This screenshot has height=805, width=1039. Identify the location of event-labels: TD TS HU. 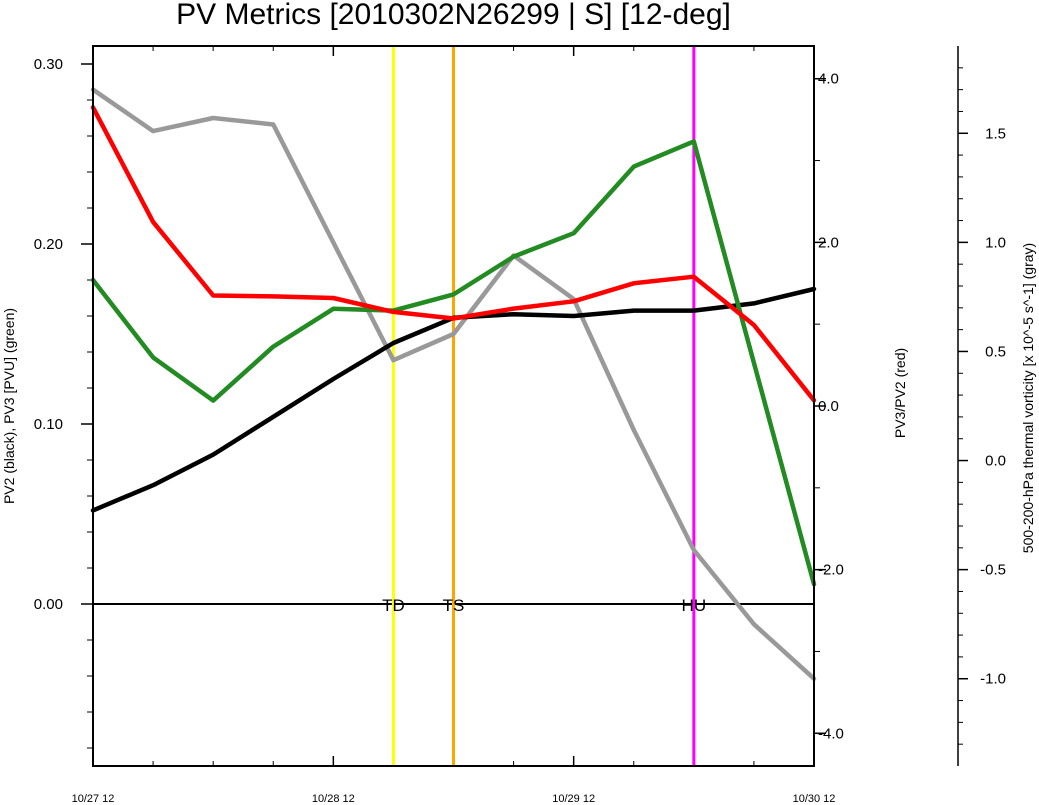
(544, 605).